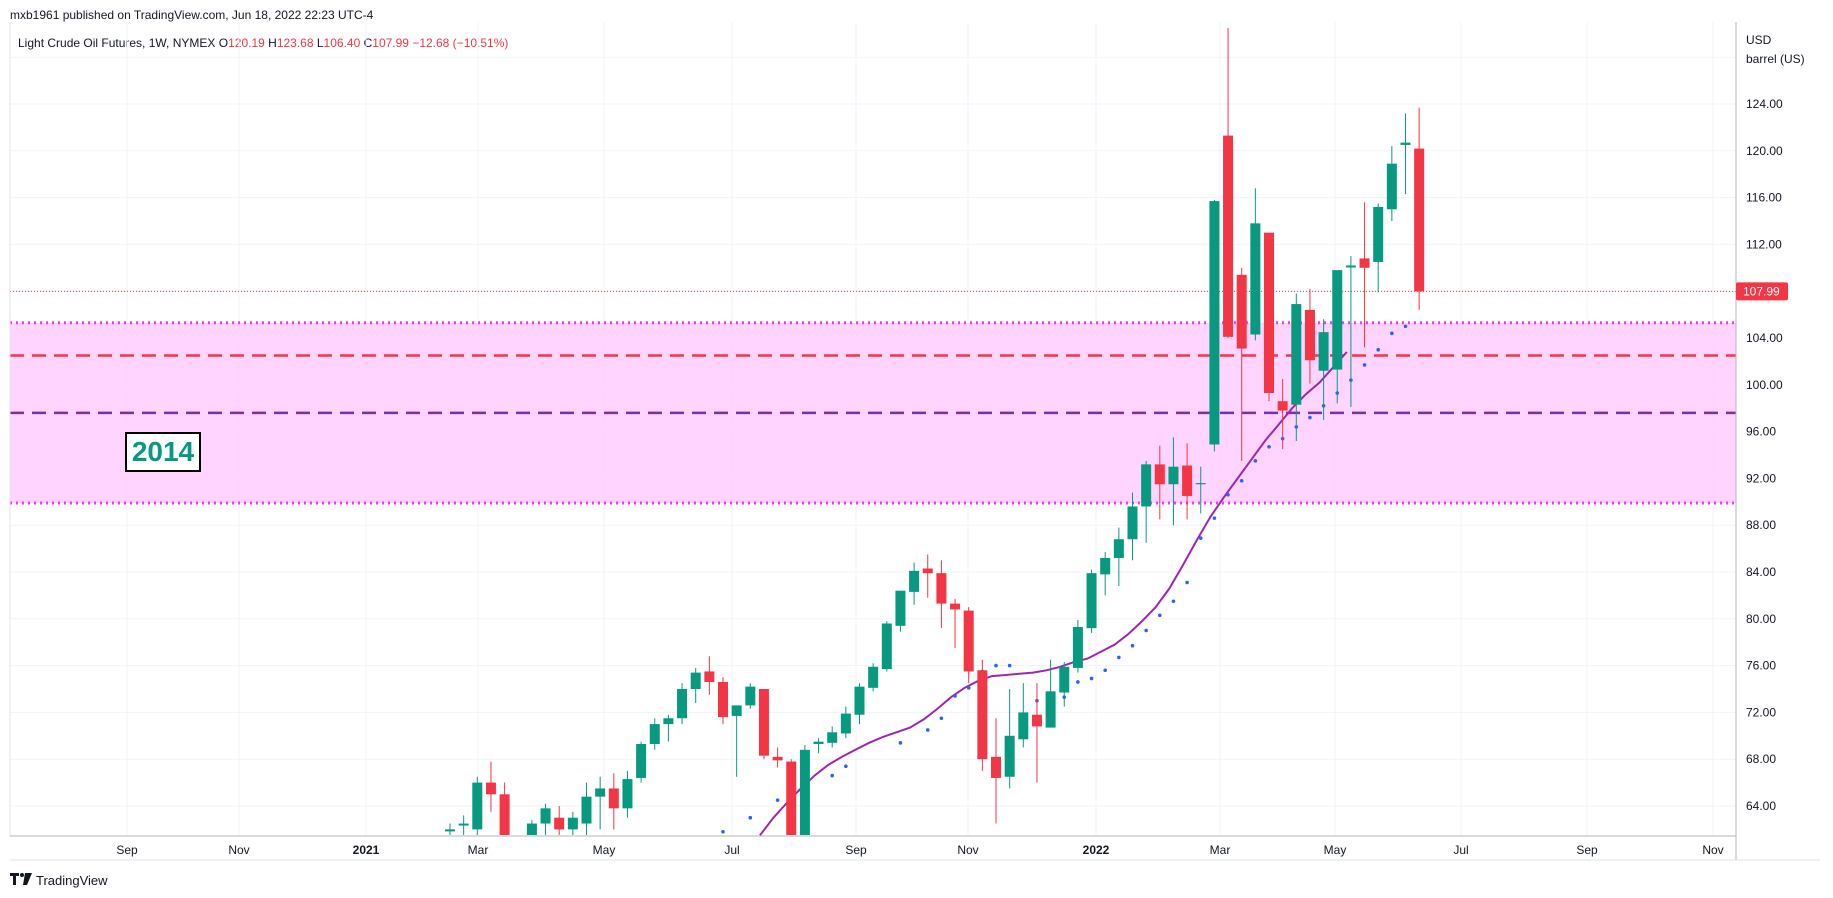 Image resolution: width=1833 pixels, height=898 pixels. What do you see at coordinates (295, 43) in the screenshot?
I see `high-value: 123.68` at bounding box center [295, 43].